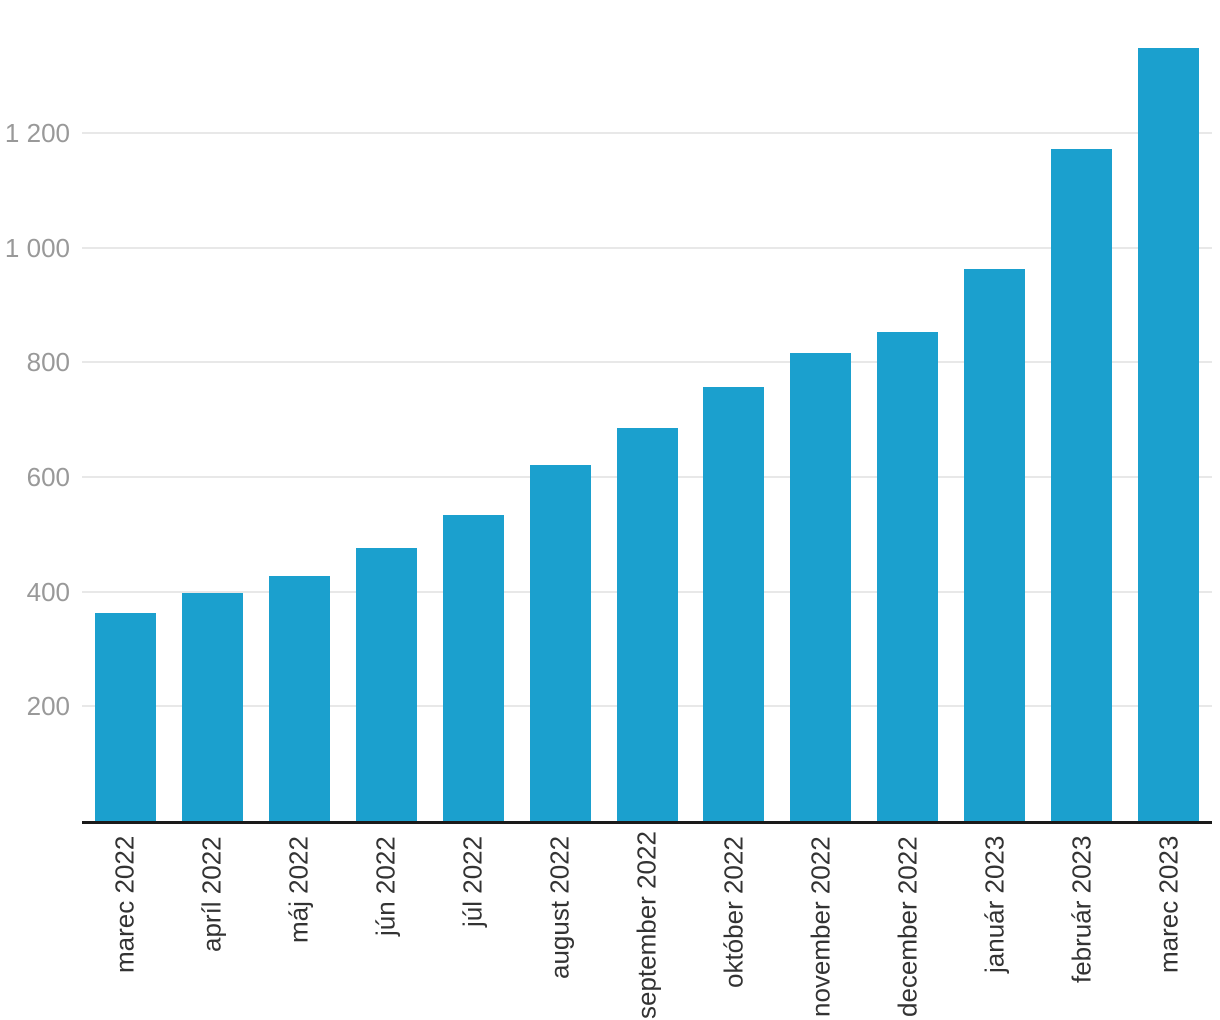 Image resolution: width=1220 pixels, height=1020 pixels. Describe the element at coordinates (385, 886) in the screenshot. I see `x-tick-label: jún 2022` at that location.